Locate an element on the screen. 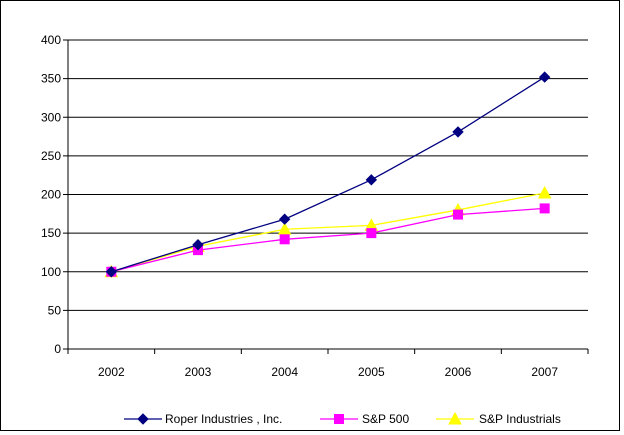 This screenshot has height=435, width=624. y-tick-label: 0 is located at coordinates (57, 349).